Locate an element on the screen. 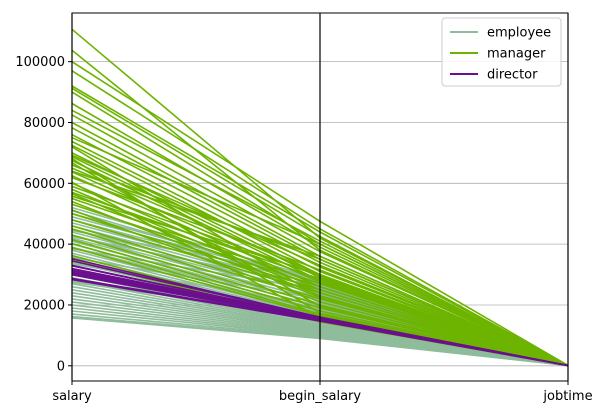 This screenshot has height=416, width=604. y-tick-label: 20000 is located at coordinates (44, 305).